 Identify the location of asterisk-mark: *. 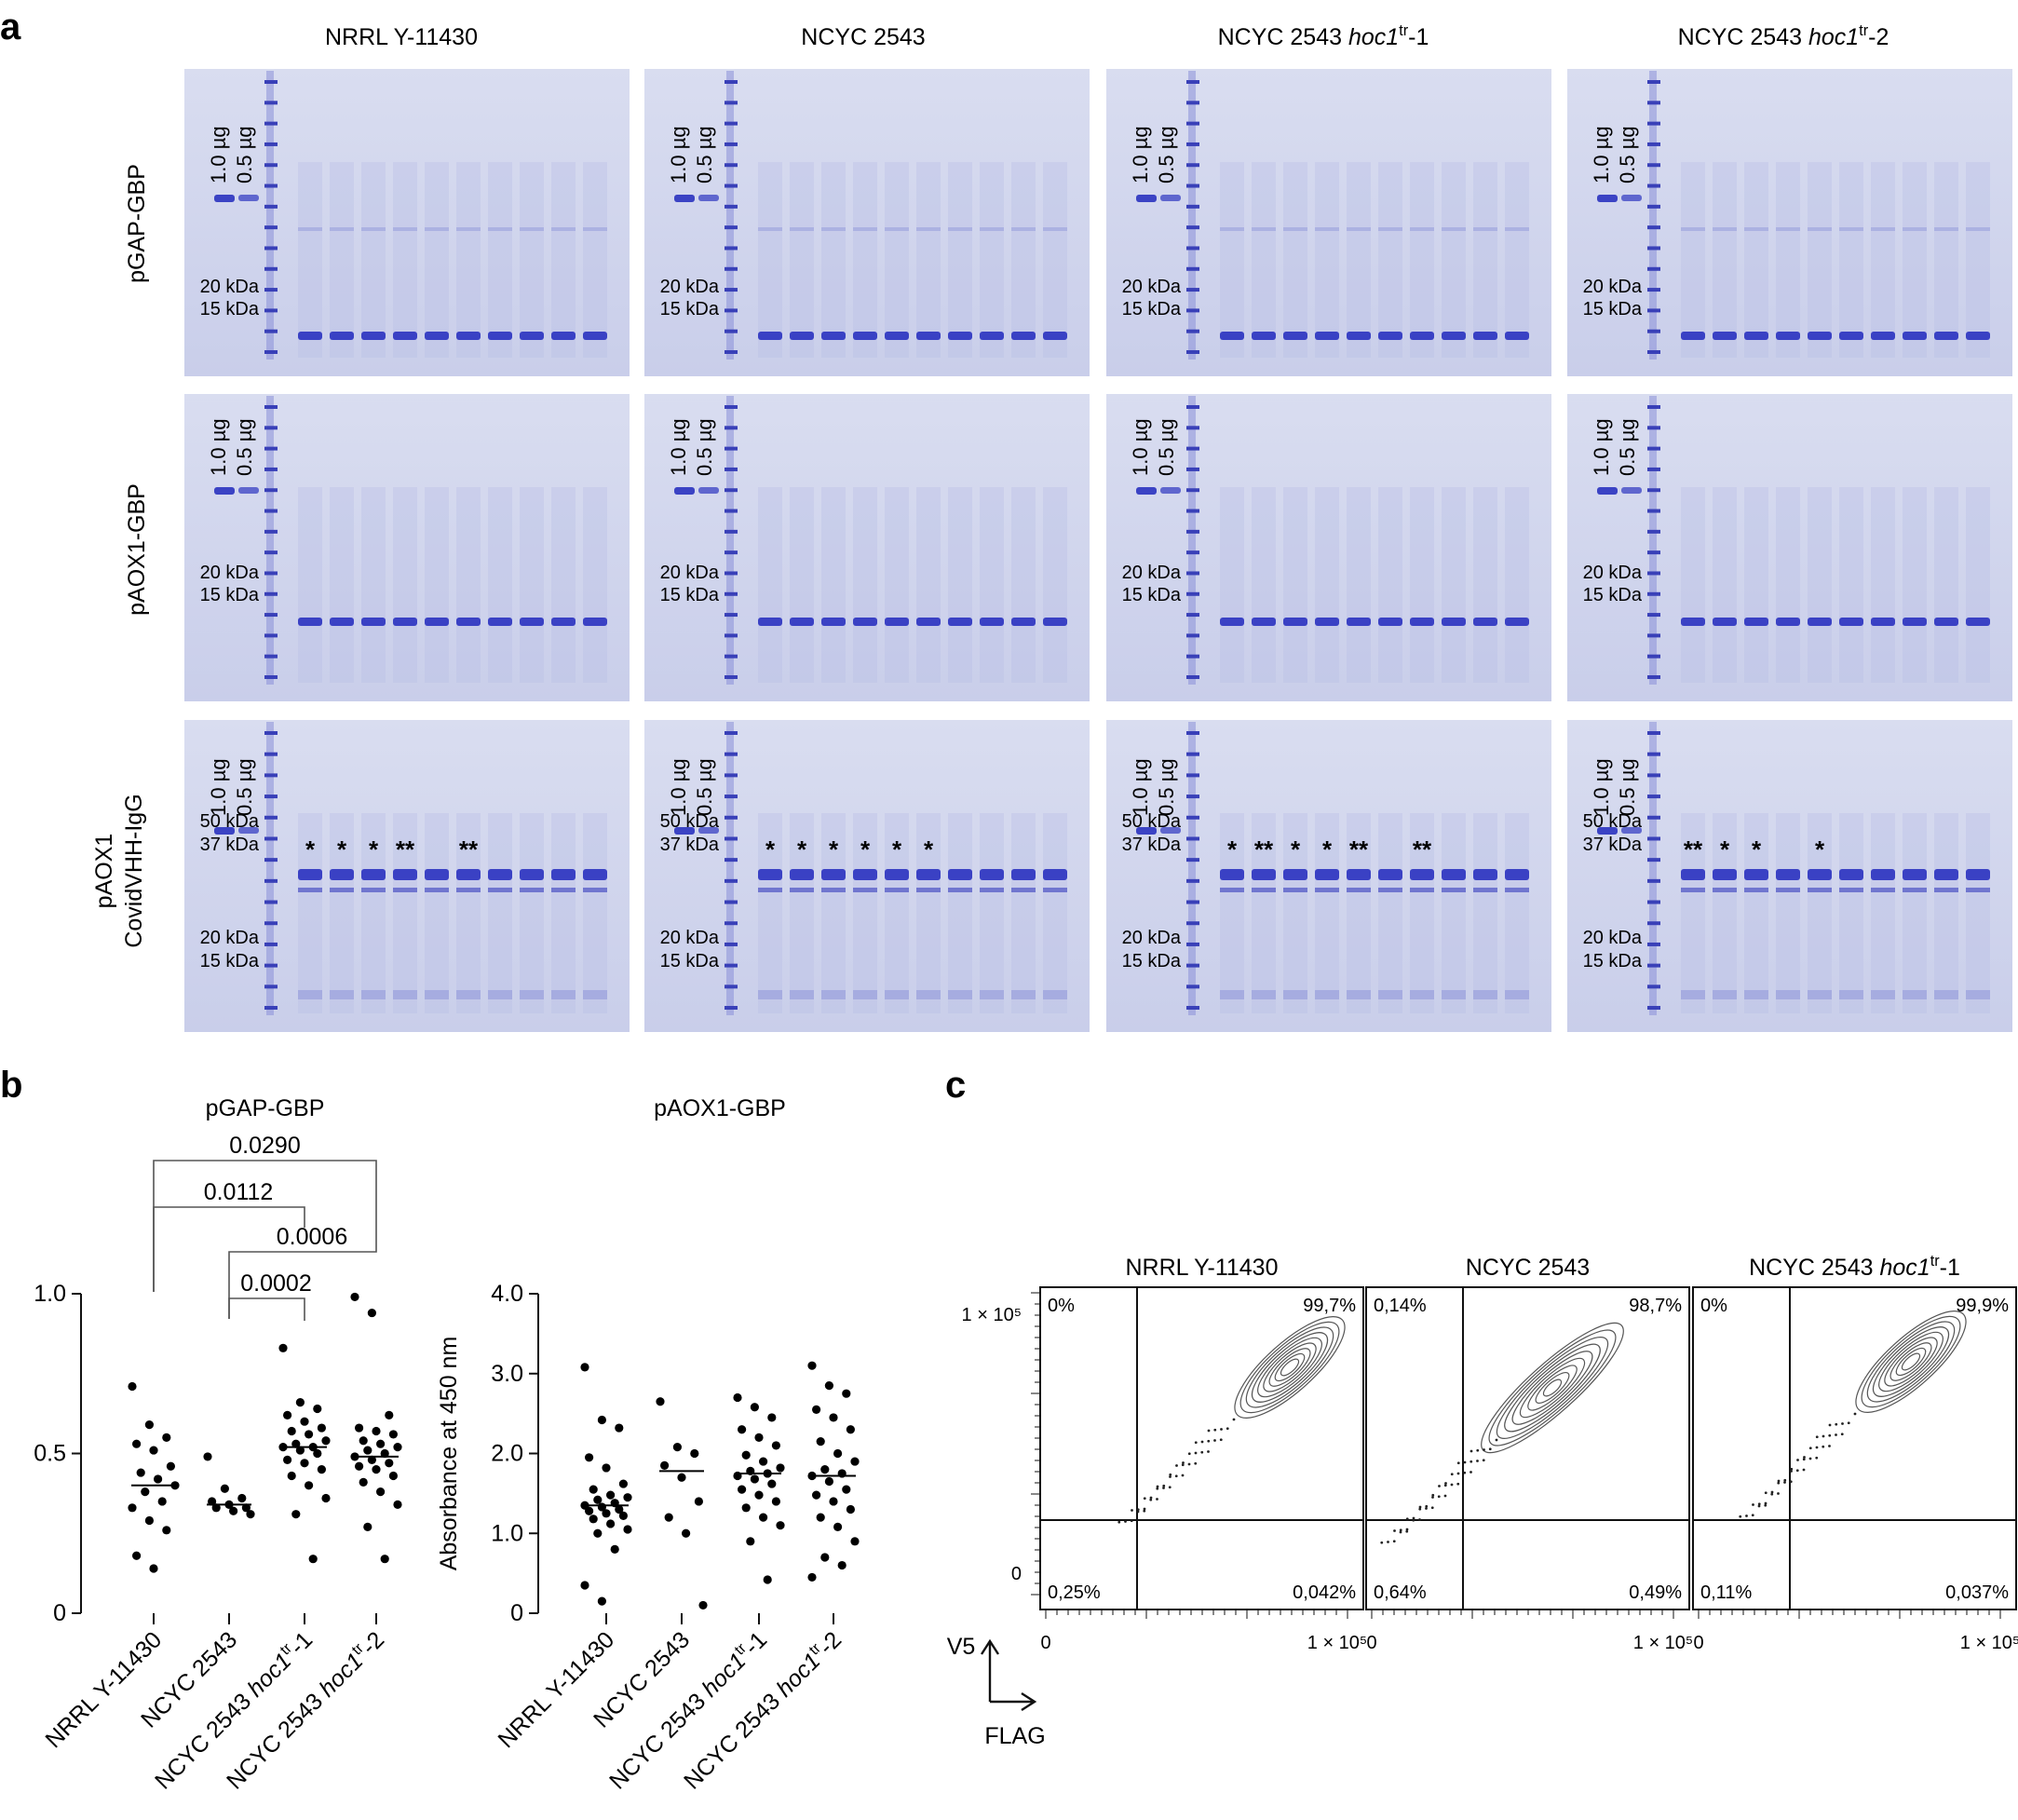
(1820, 849).